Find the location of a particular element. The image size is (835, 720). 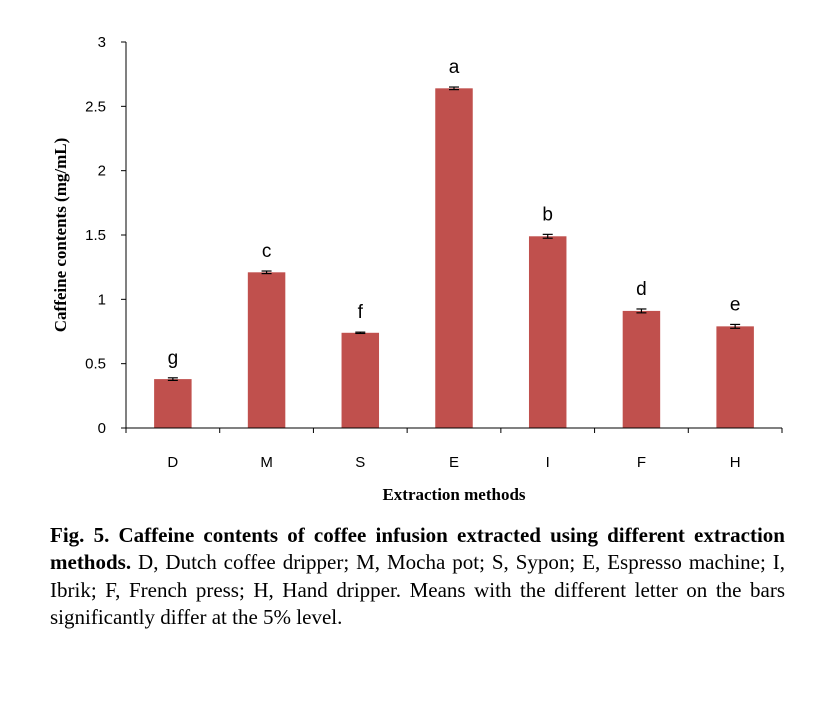

y-tick-label: 0.5 is located at coordinates (95, 364).